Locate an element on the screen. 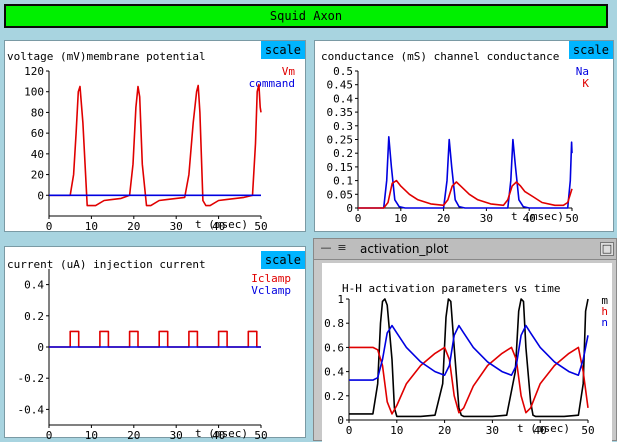  conductance-x-tick-label-5: 50 is located at coordinates (571, 218).